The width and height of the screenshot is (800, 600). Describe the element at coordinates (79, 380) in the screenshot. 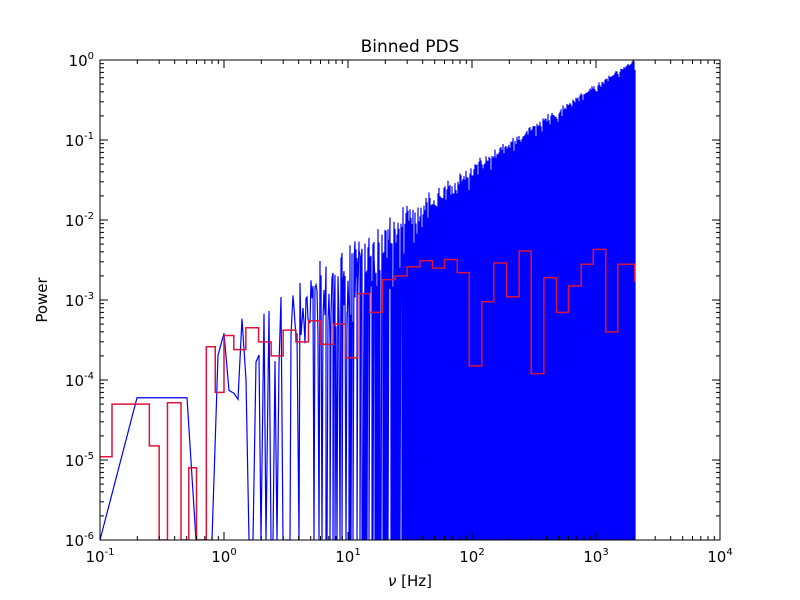

I see `y-tick-label: 10⁻⁴` at that location.